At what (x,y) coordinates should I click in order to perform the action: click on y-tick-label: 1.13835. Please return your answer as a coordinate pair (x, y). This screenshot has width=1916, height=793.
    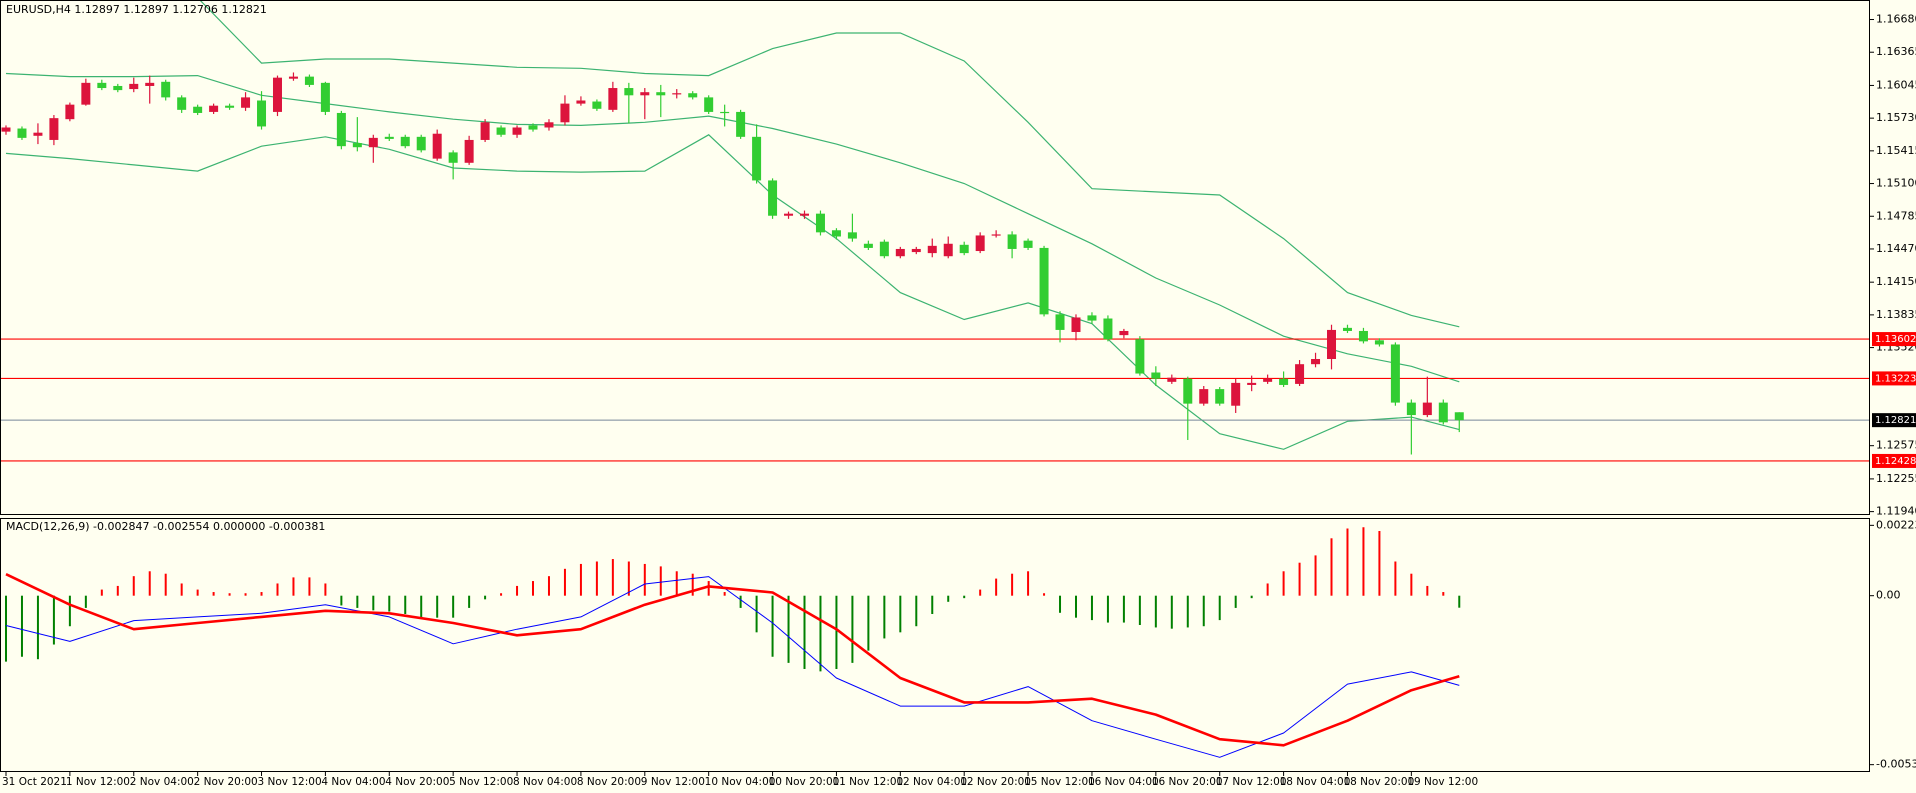
    Looking at the image, I should click on (1896, 314).